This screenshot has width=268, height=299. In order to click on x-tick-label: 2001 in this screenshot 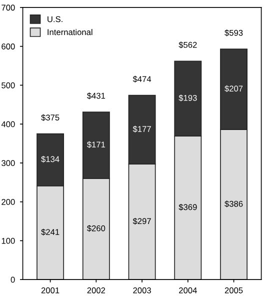, I will do `click(50, 290)`.